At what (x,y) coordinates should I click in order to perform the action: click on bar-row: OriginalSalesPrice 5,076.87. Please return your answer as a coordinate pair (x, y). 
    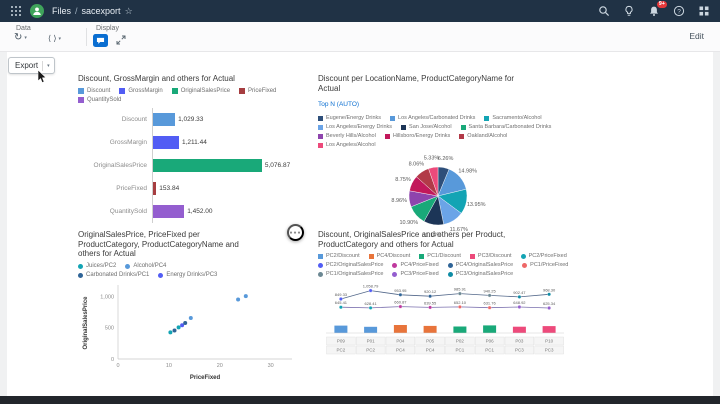
    Looking at the image, I should click on (192, 165).